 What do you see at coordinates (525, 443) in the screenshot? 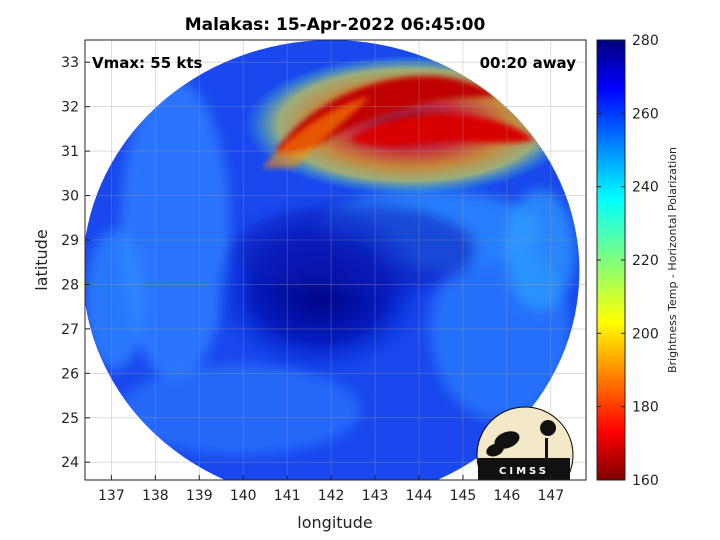
I see `cimss-logo: CIMSS` at bounding box center [525, 443].